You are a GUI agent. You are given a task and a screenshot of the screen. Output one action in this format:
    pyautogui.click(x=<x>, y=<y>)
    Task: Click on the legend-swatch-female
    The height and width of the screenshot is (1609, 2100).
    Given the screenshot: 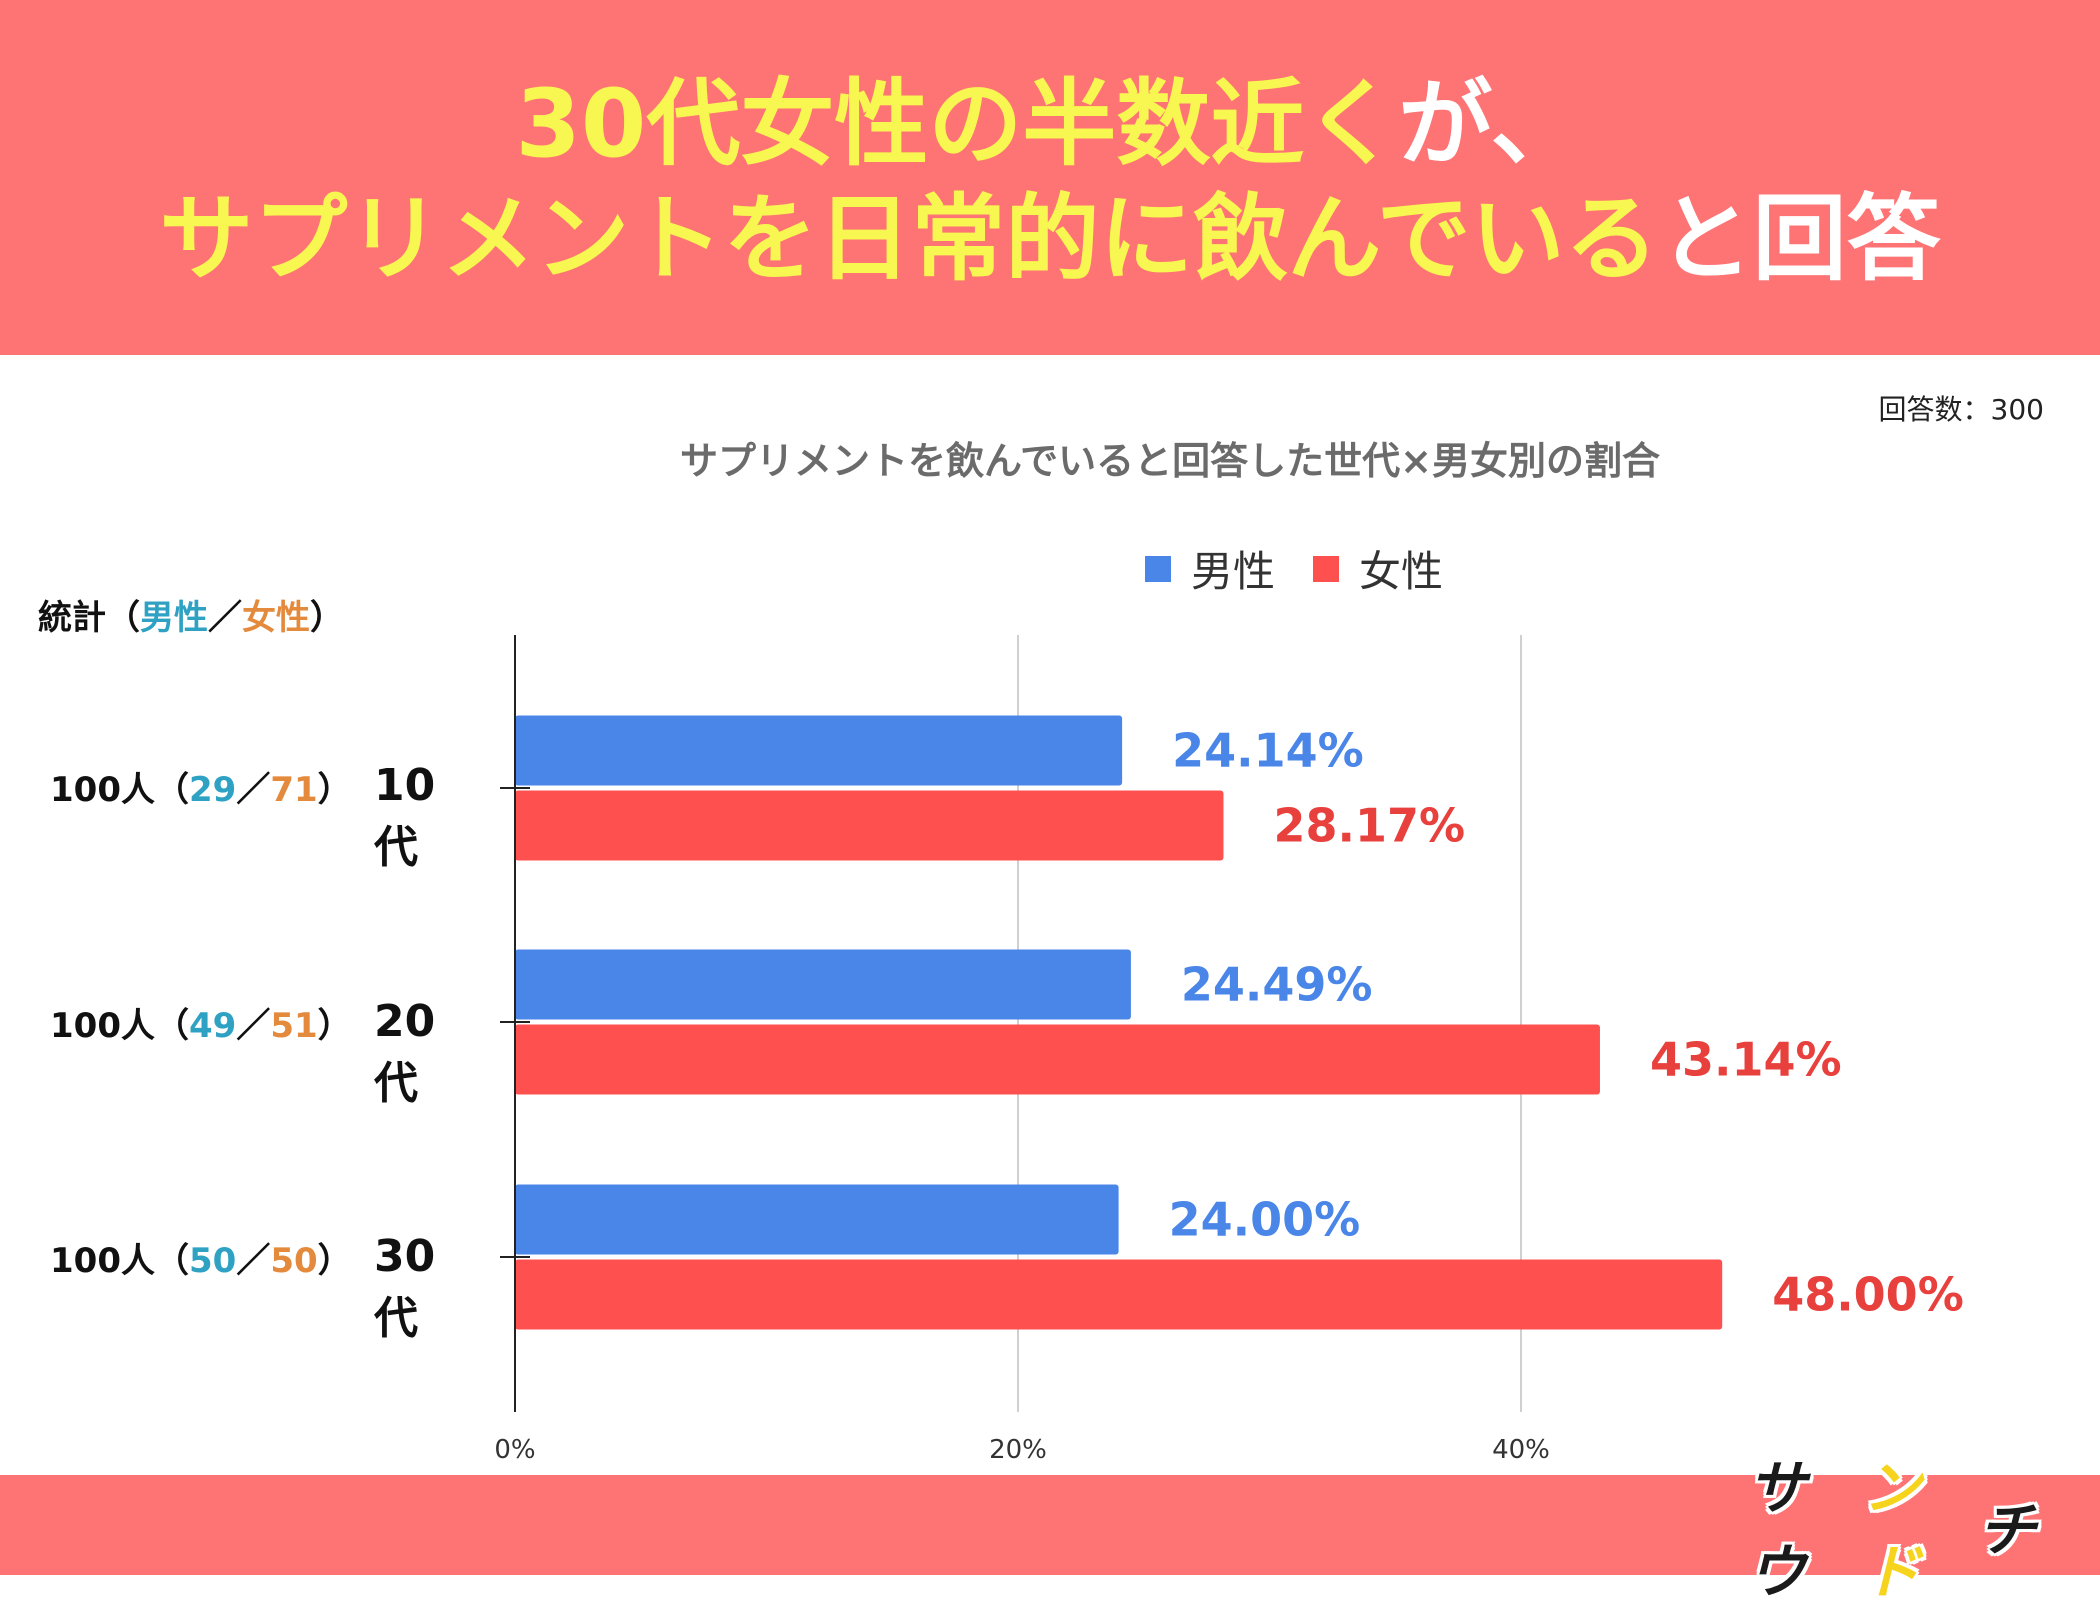 What is the action you would take?
    pyautogui.click(x=1326, y=568)
    